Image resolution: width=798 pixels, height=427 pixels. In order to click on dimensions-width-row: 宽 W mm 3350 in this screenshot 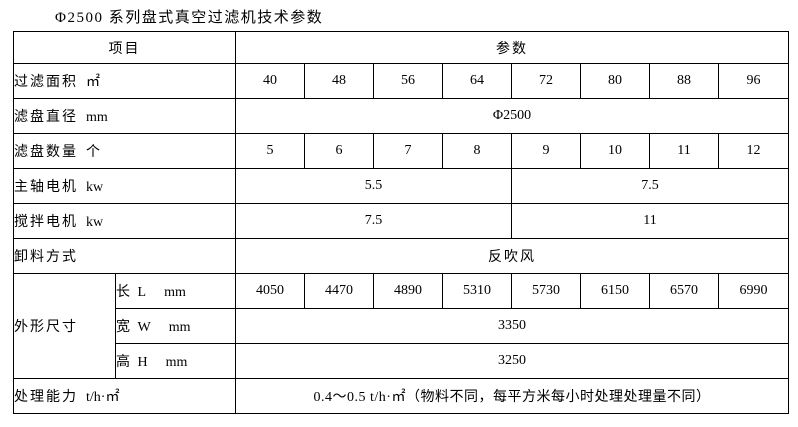, I will do `click(401, 326)`.